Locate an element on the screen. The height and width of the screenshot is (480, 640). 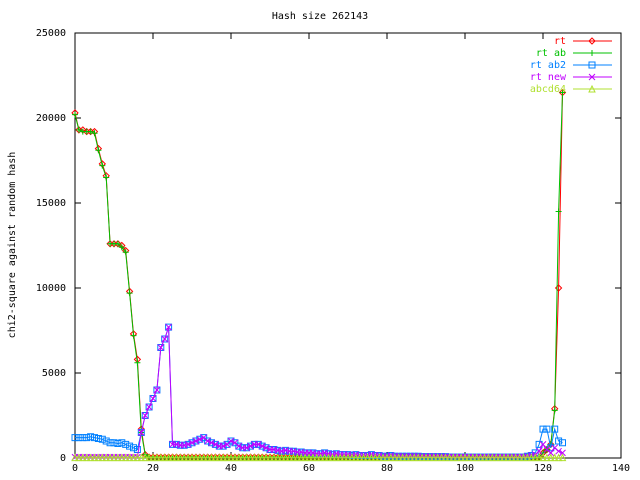
legend-label: abcd64 is located at coordinates (548, 89).